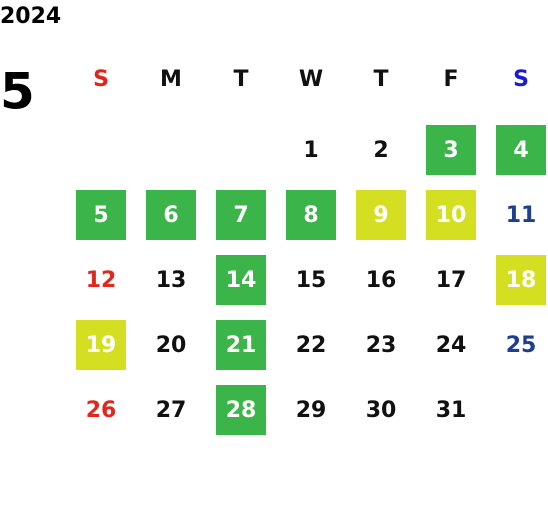 This screenshot has height=507, width=548. Describe the element at coordinates (310, 150) in the screenshot. I see `day-number: 1` at that location.